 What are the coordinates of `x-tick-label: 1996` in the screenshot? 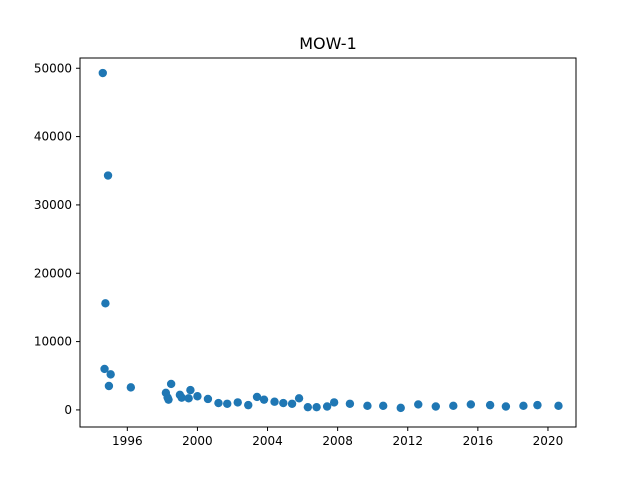 It's located at (127, 441).